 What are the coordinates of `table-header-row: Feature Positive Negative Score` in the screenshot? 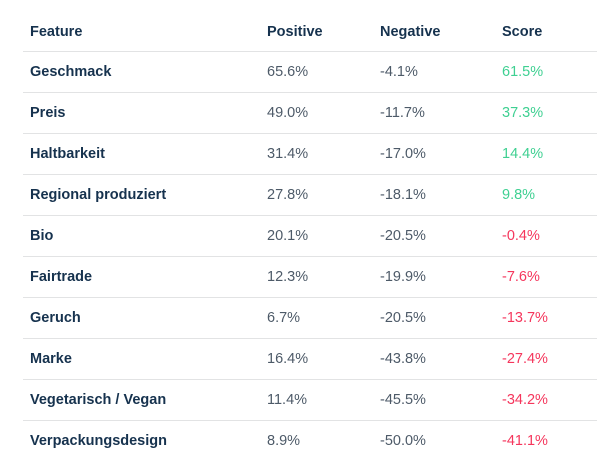 It's located at (310, 32).